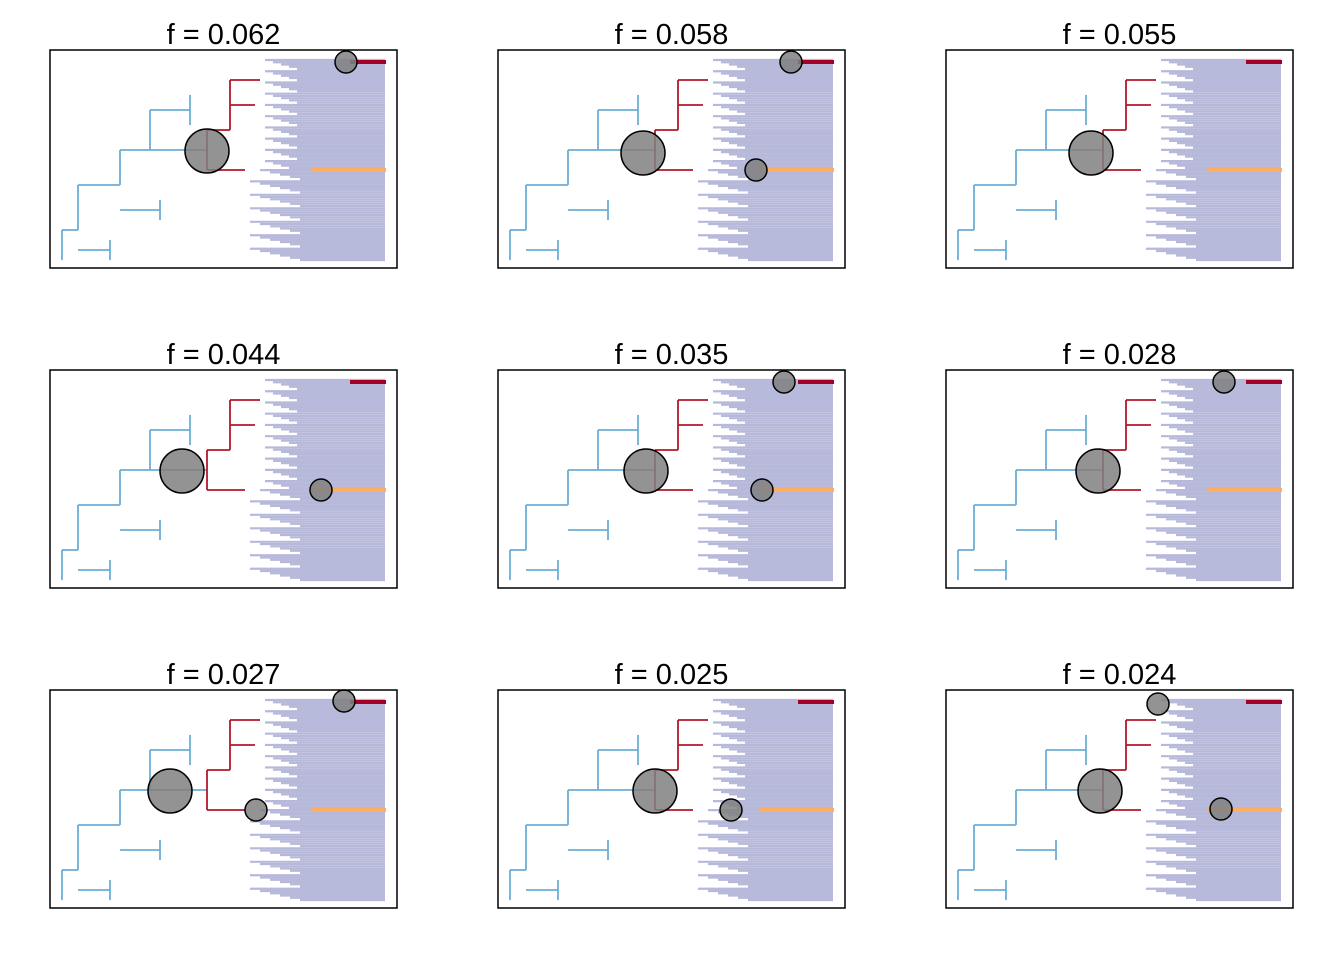 Image resolution: width=1344 pixels, height=960 pixels. I want to click on panel-title: f = 0.035, so click(672, 355).